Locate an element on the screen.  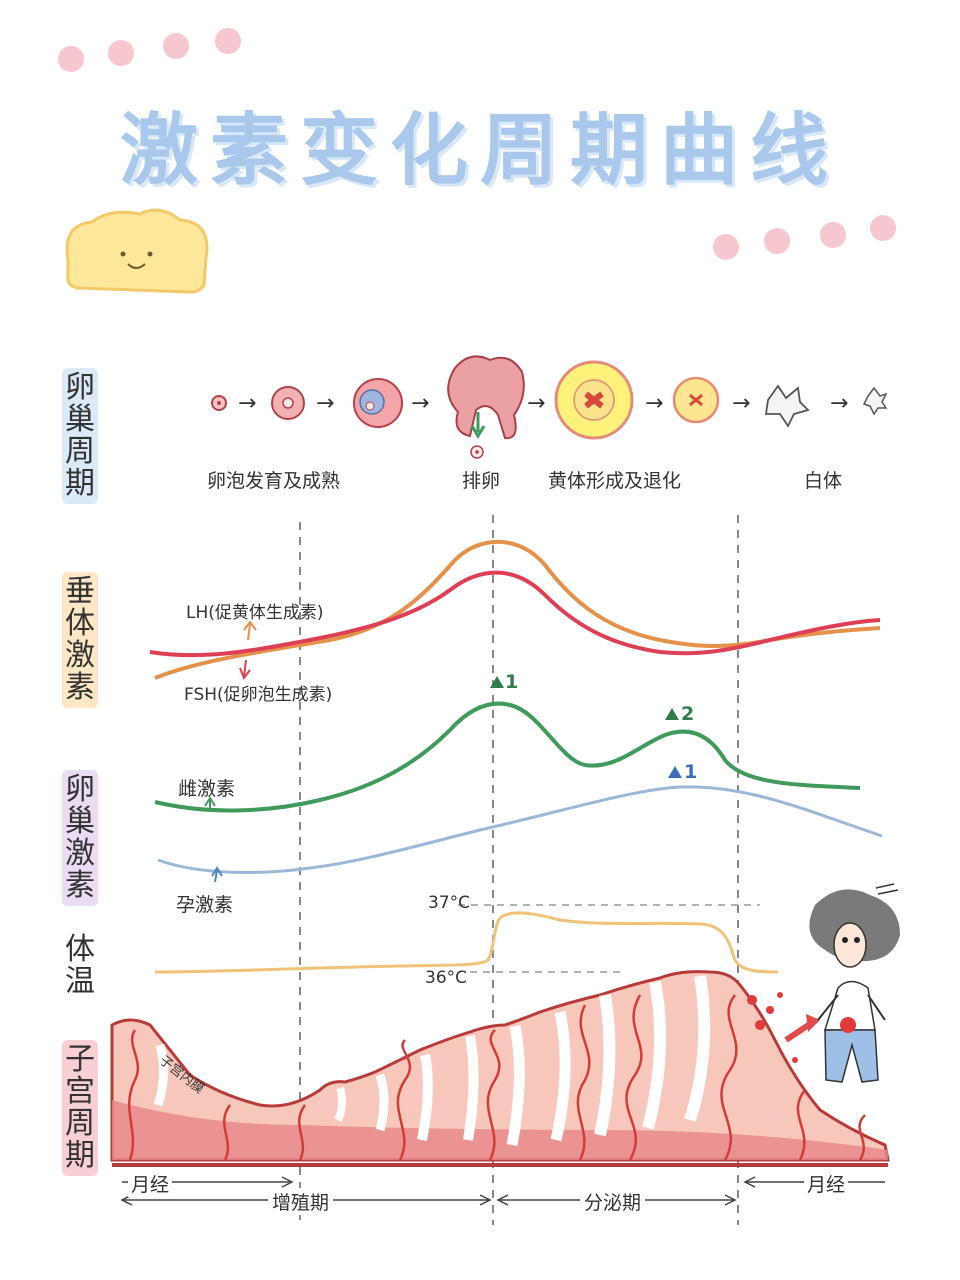
stage-albicans-label: 白体 is located at coordinates (823, 481).